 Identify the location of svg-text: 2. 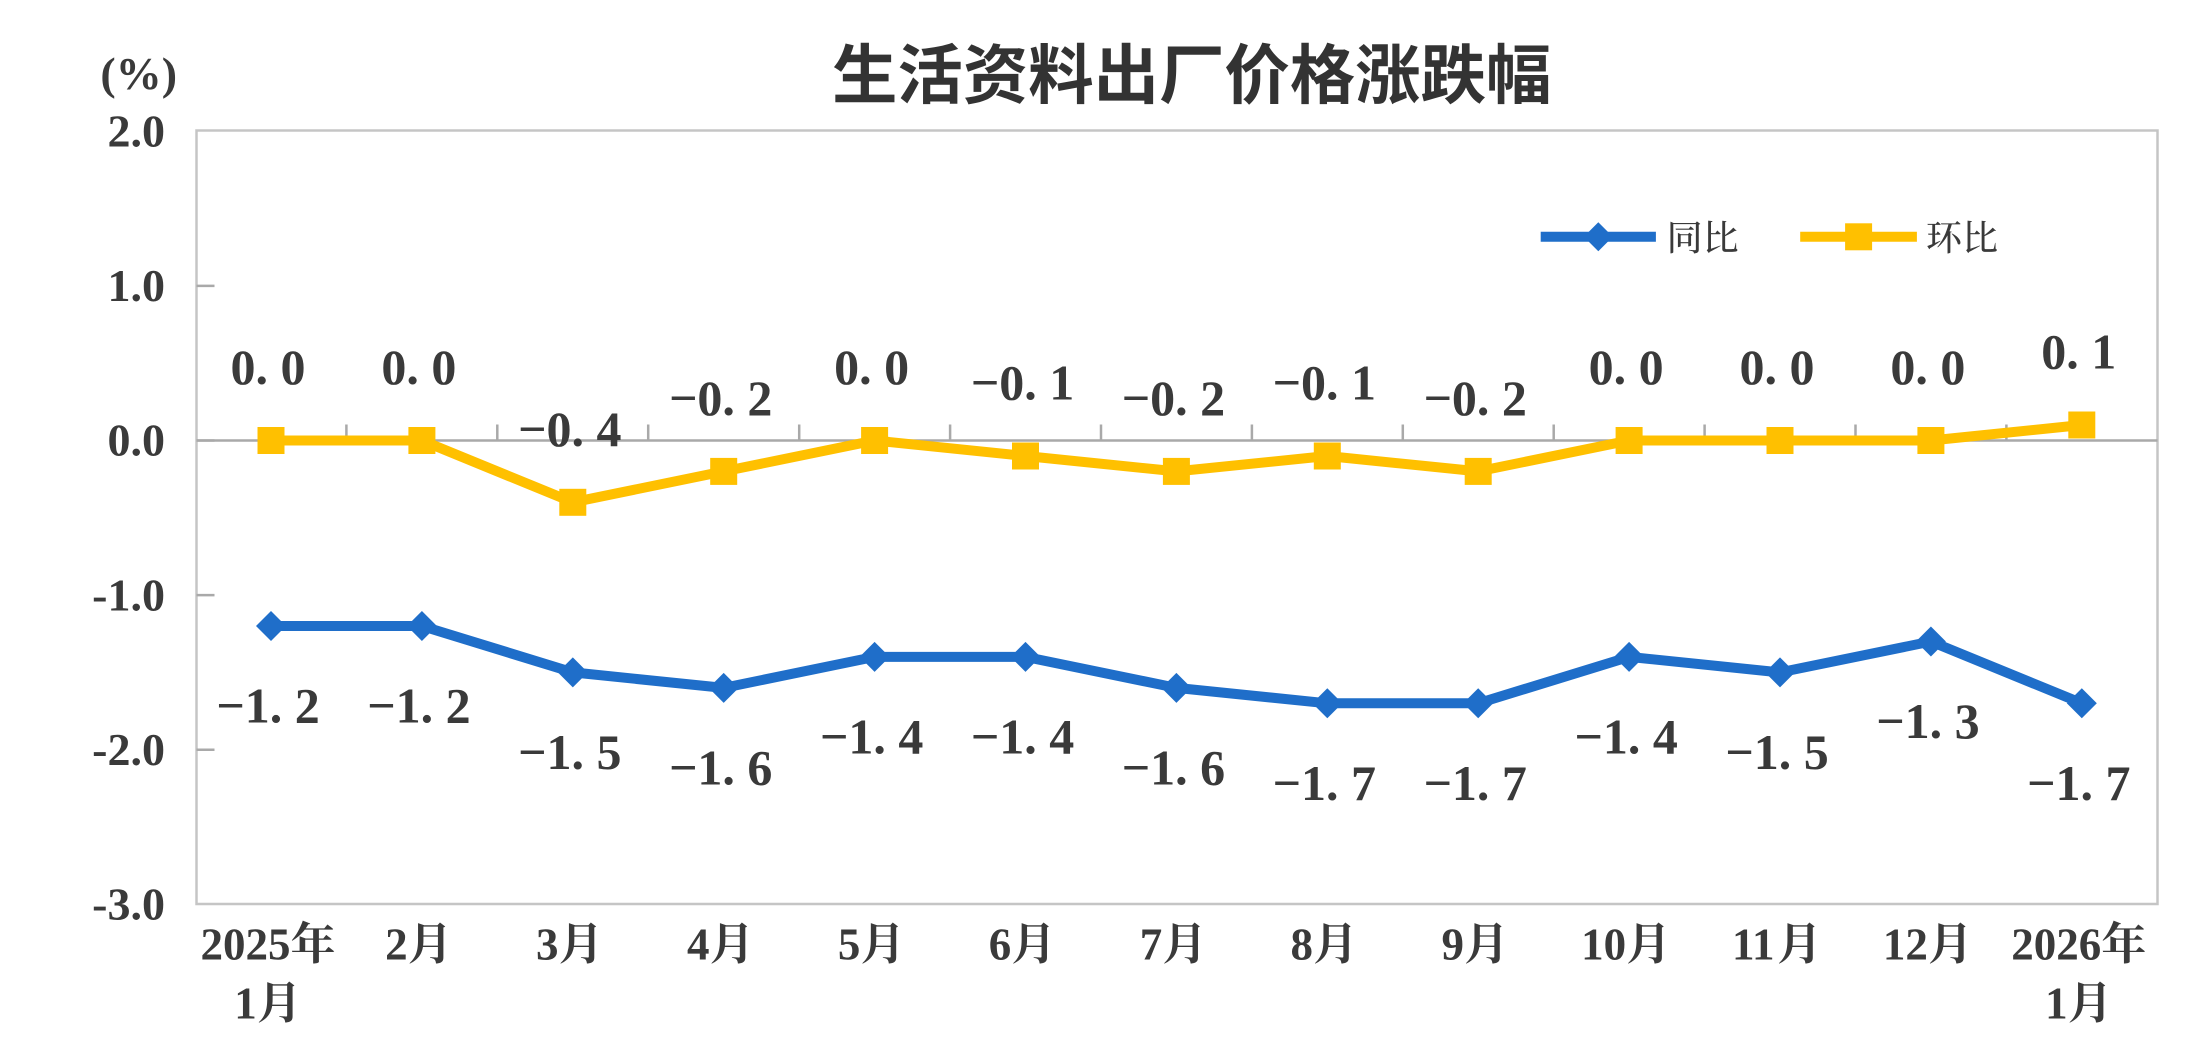
(396, 945).